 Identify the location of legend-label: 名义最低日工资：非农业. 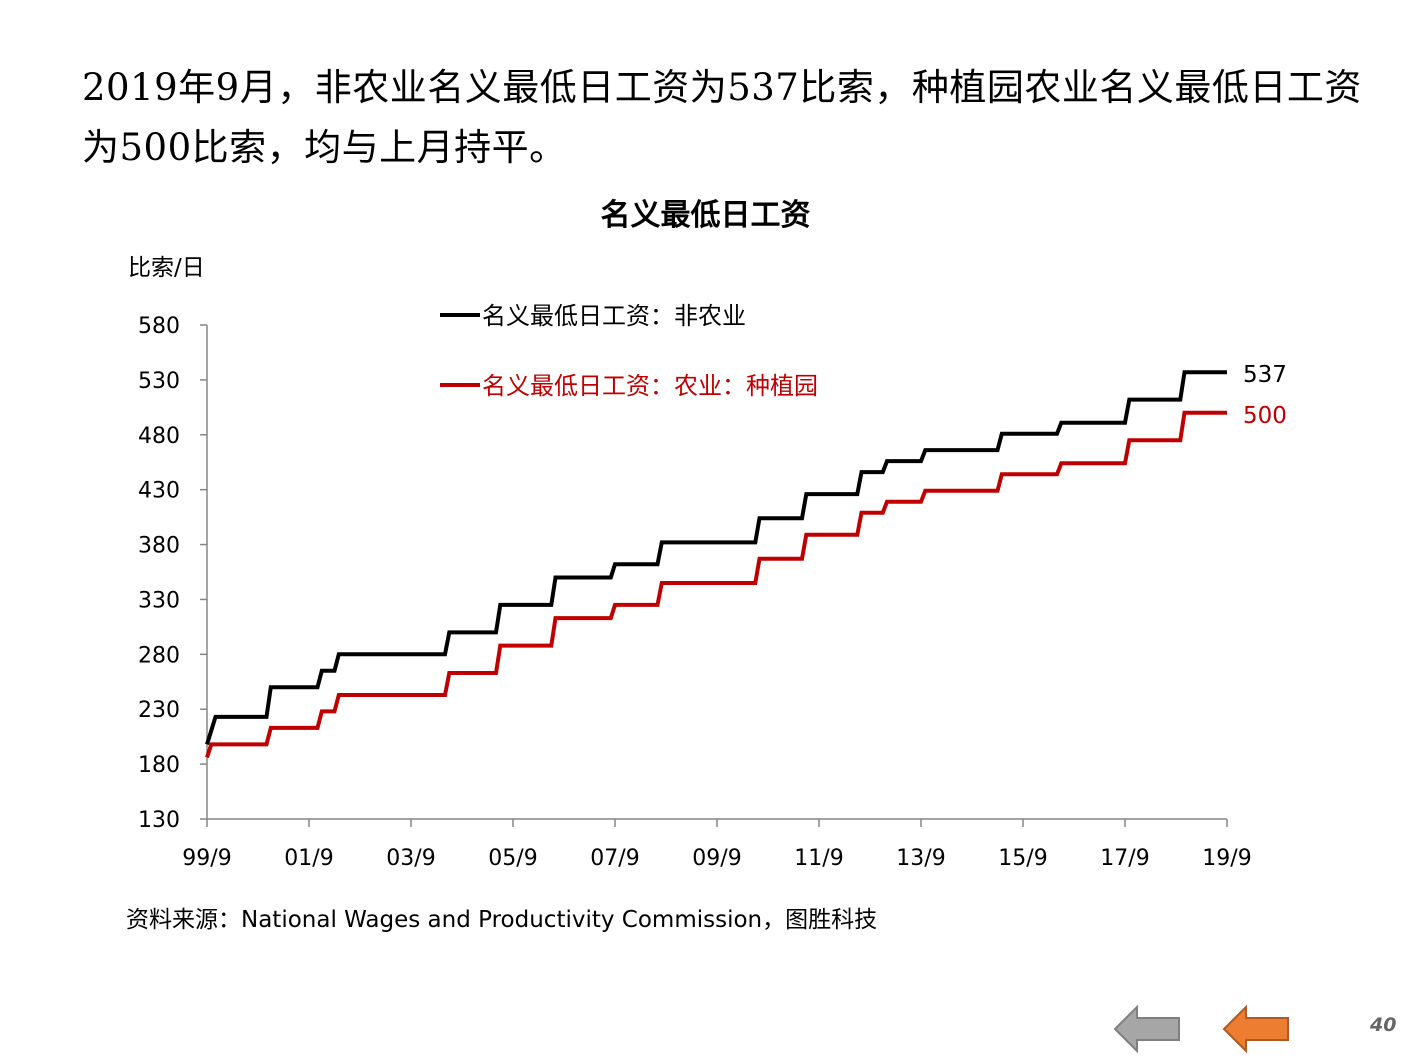
(614, 316).